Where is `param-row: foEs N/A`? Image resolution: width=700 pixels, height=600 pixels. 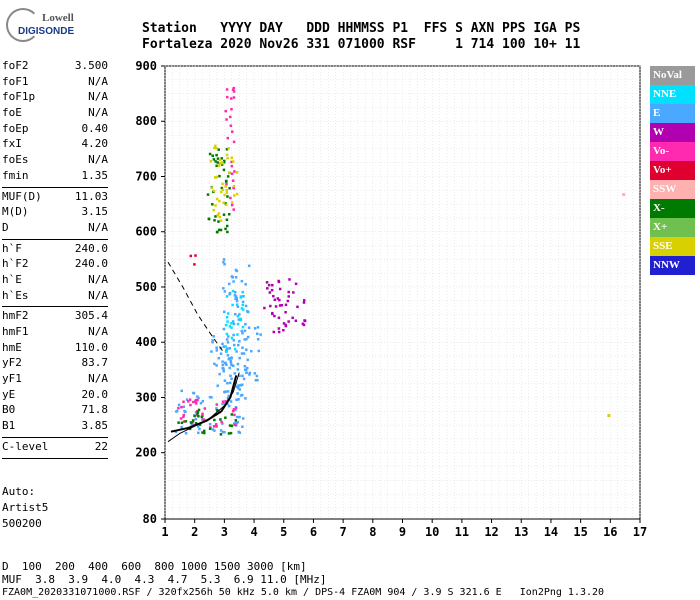
param-row: foEs N/A is located at coordinates (55, 161).